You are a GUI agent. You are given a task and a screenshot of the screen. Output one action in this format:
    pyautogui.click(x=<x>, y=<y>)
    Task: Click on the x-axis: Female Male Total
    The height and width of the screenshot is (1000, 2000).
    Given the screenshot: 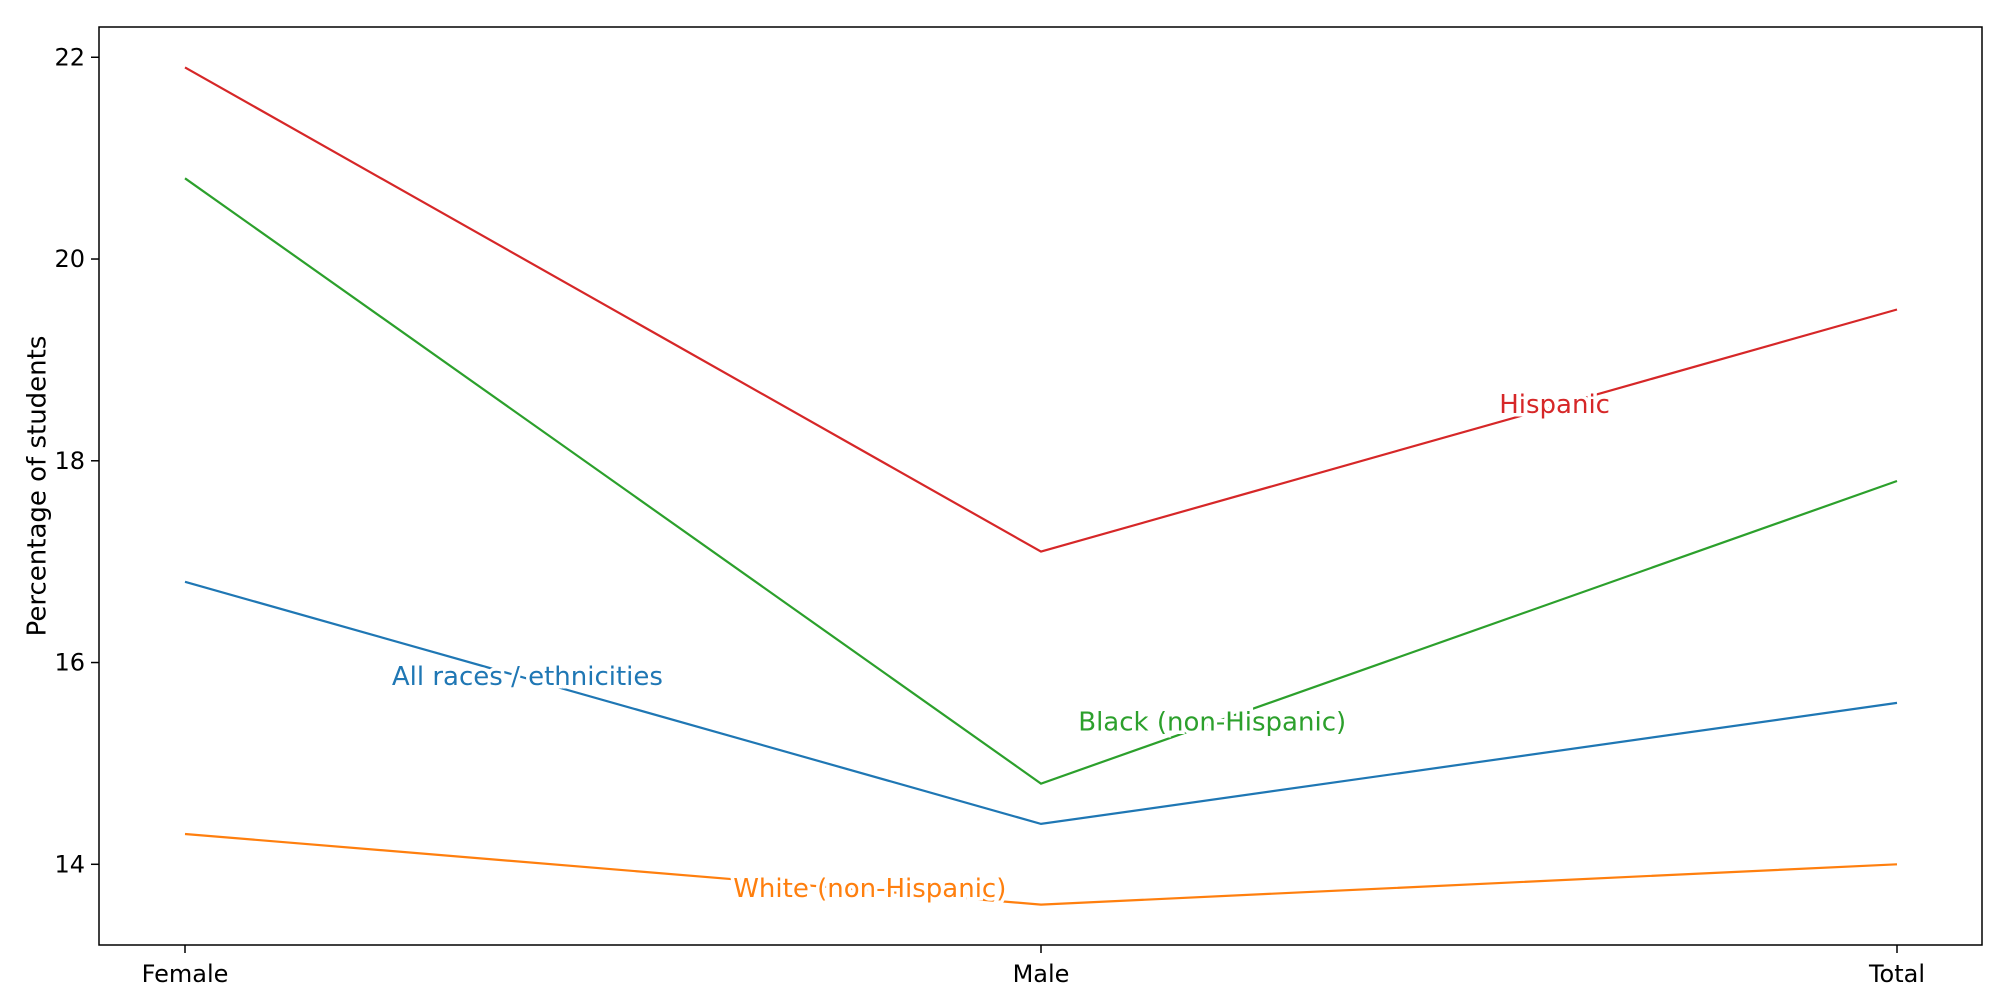 What is the action you would take?
    pyautogui.click(x=1033, y=966)
    